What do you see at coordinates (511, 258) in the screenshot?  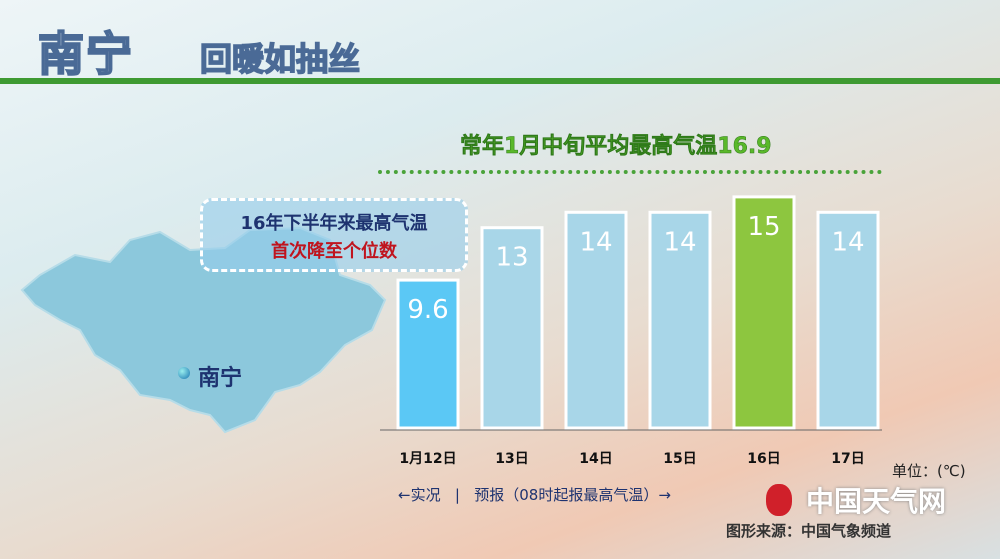 I see `data-label: 13` at bounding box center [511, 258].